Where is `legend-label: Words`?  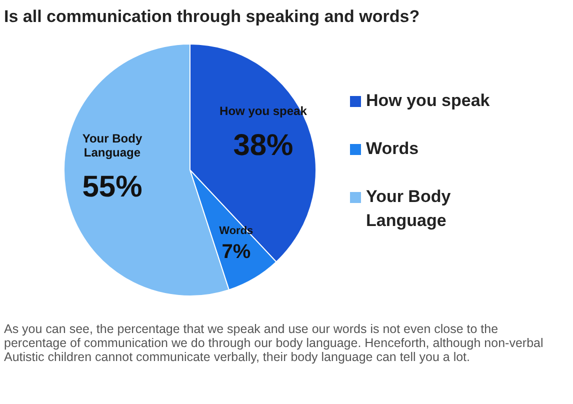
legend-label: Words is located at coordinates (392, 148).